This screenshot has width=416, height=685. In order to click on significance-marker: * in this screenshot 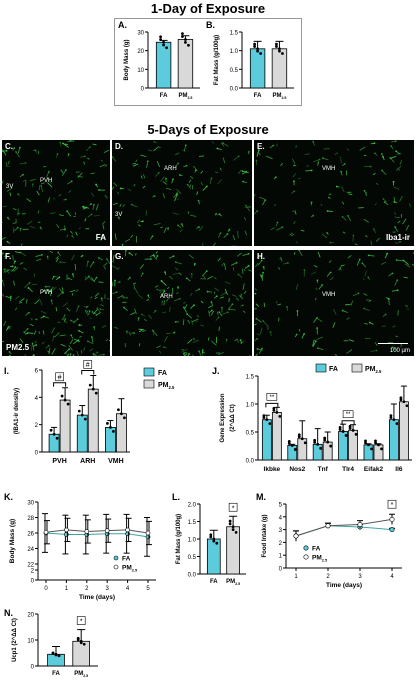, I will do `click(233, 508)`.